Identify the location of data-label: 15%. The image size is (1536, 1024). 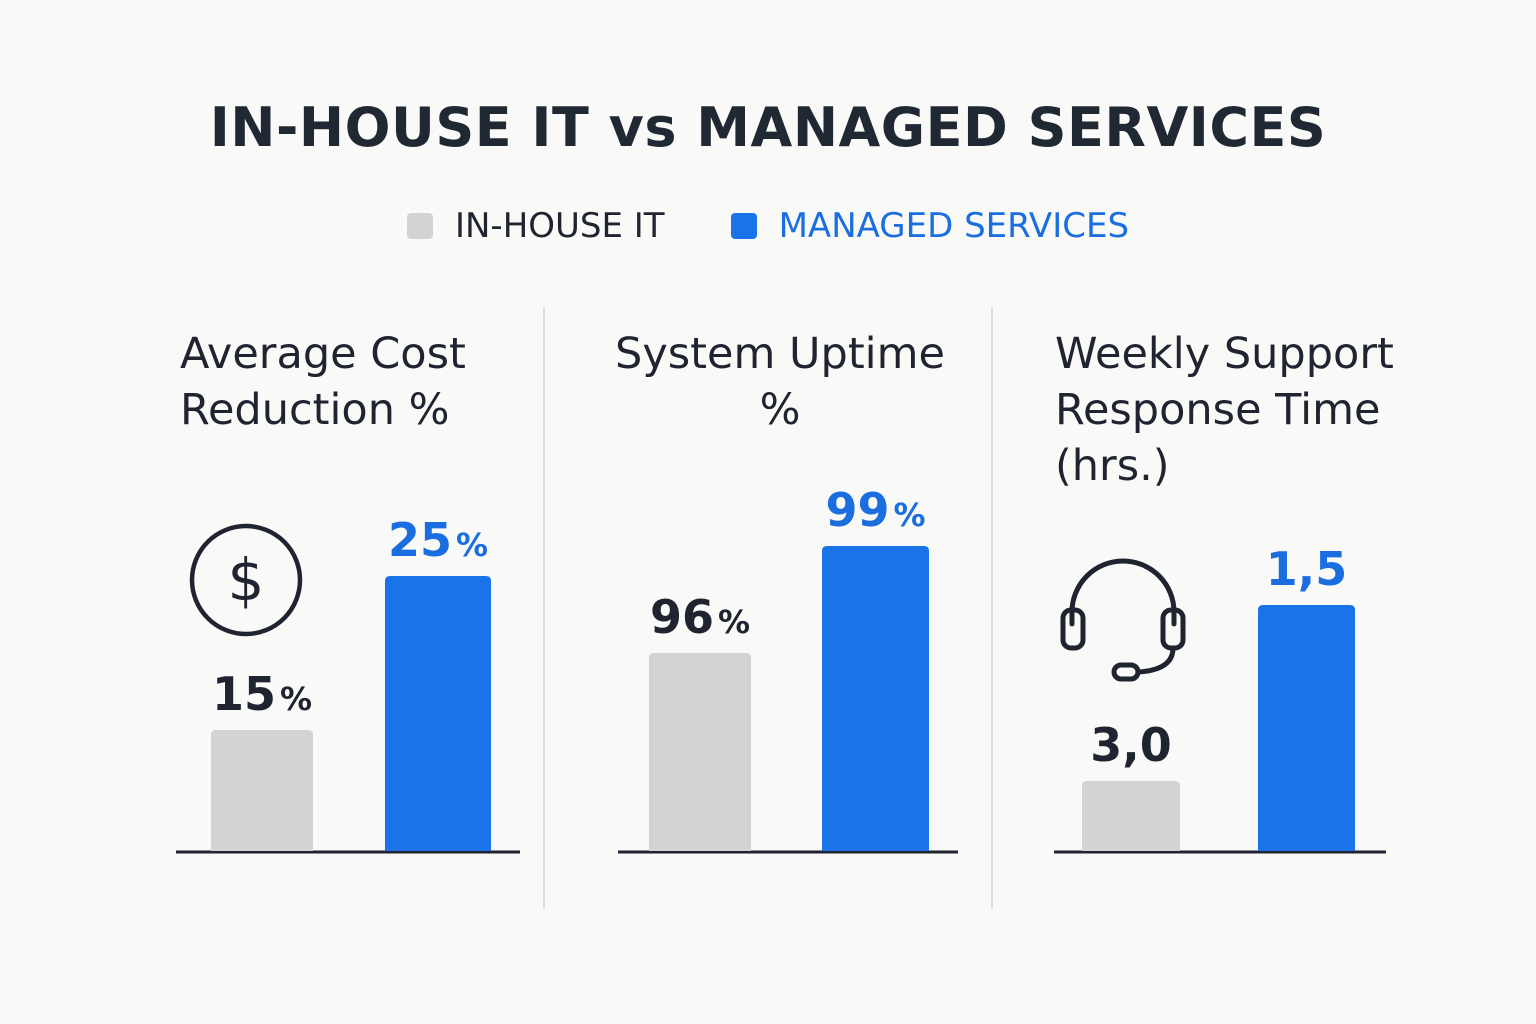
(262, 694).